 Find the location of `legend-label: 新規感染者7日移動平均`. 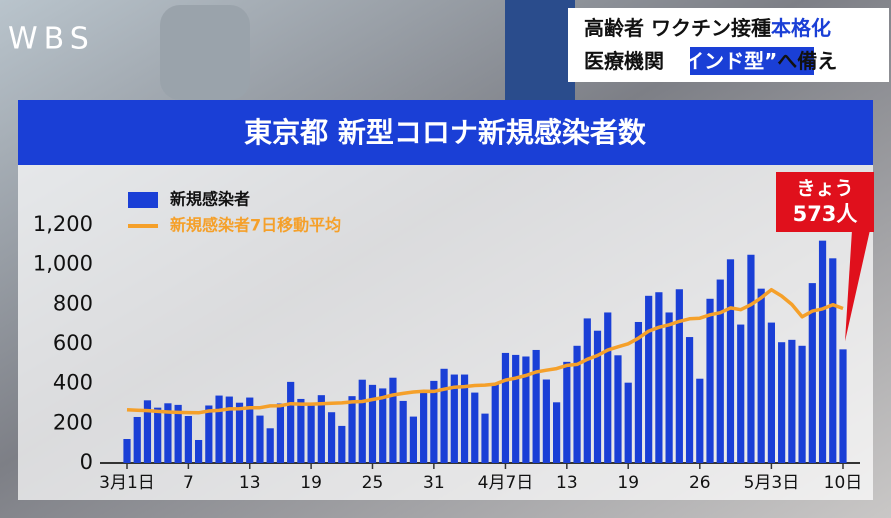

legend-label: 新規感染者7日移動平均 is located at coordinates (255, 225).